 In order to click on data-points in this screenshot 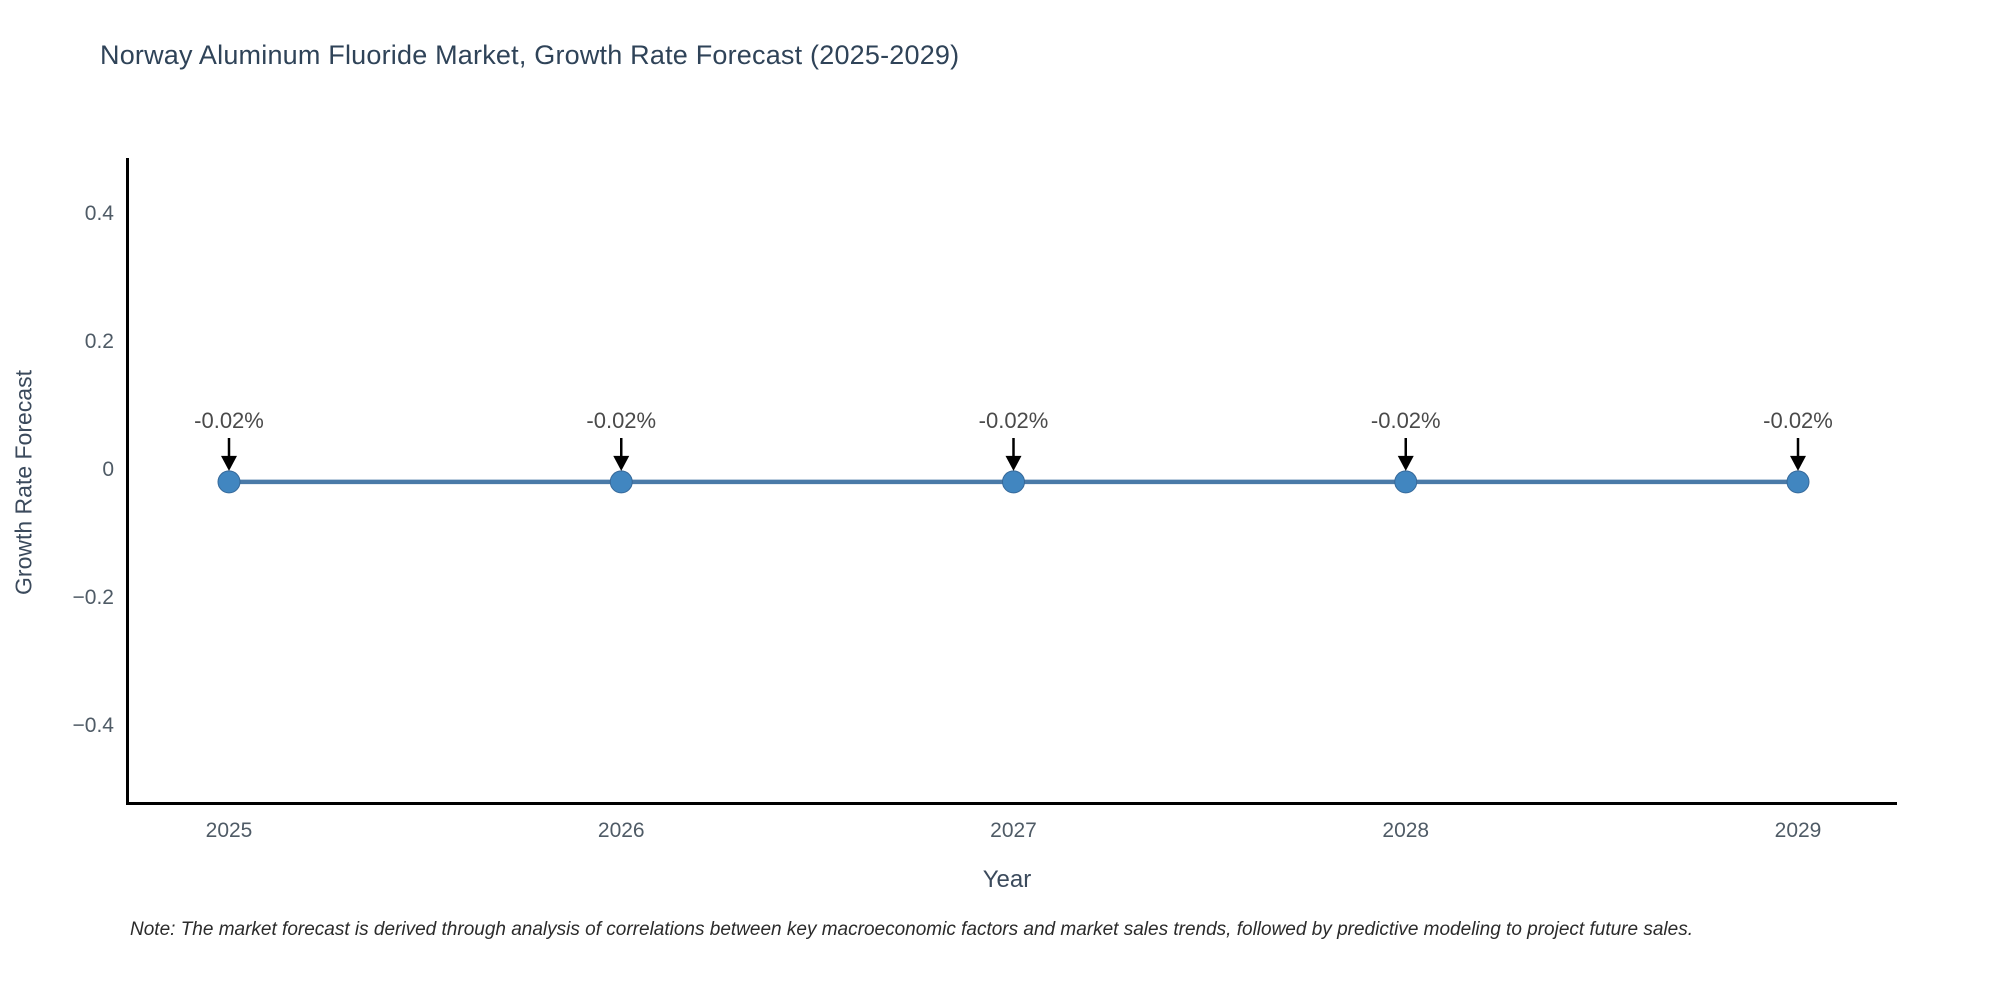, I will do `click(1013, 482)`.